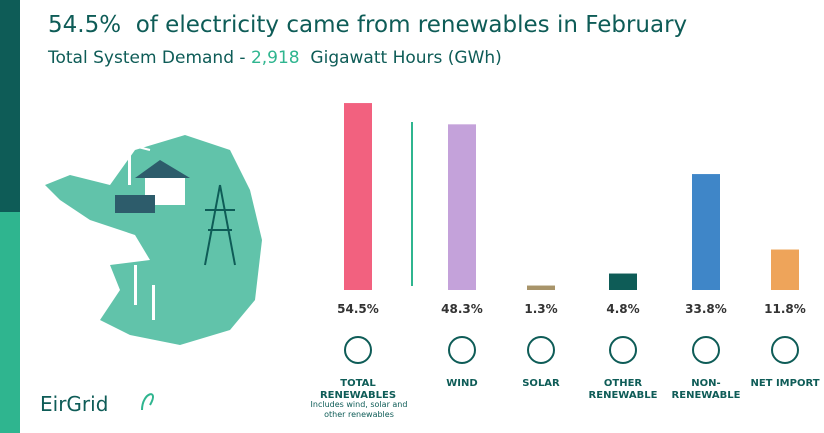  What do you see at coordinates (147, 402) in the screenshot?
I see `logo-swoosh` at bounding box center [147, 402].